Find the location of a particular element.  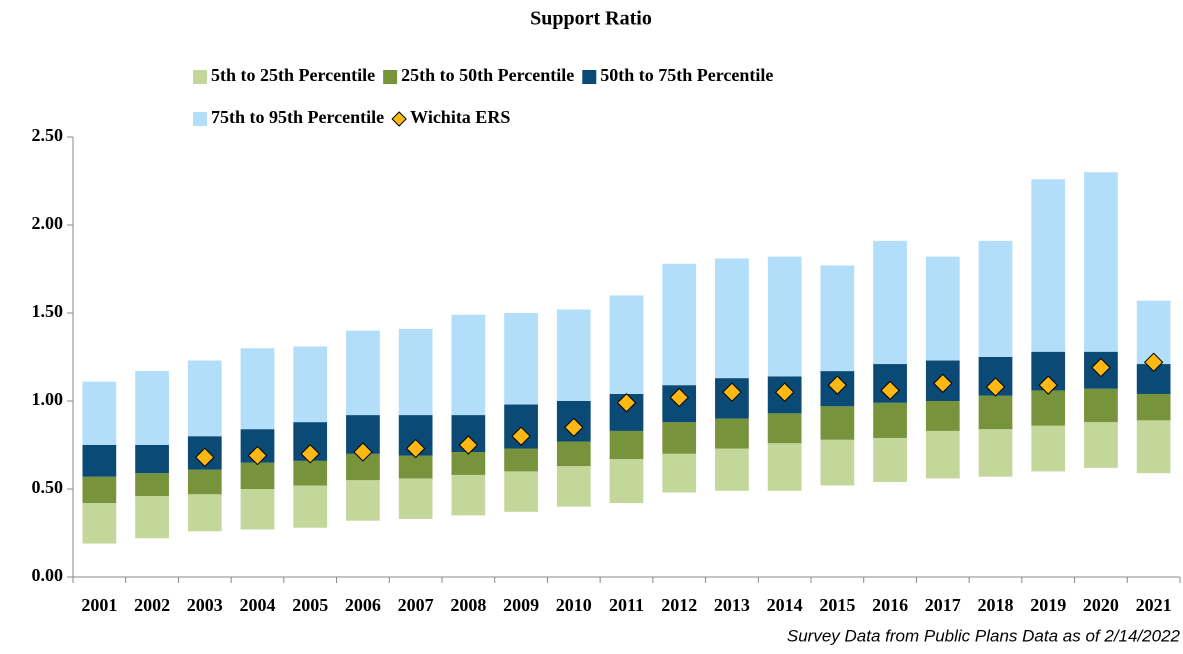

x-tick-label: 2021 is located at coordinates (1154, 605).